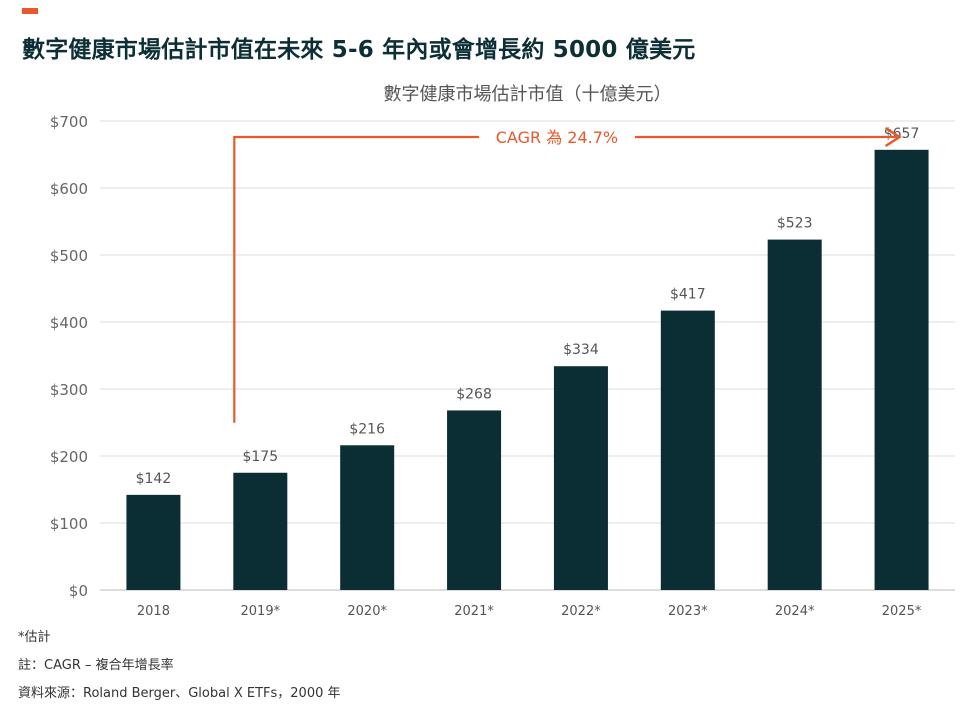 The height and width of the screenshot is (716, 972). What do you see at coordinates (367, 611) in the screenshot?
I see `x-tick-label: 2020*` at bounding box center [367, 611].